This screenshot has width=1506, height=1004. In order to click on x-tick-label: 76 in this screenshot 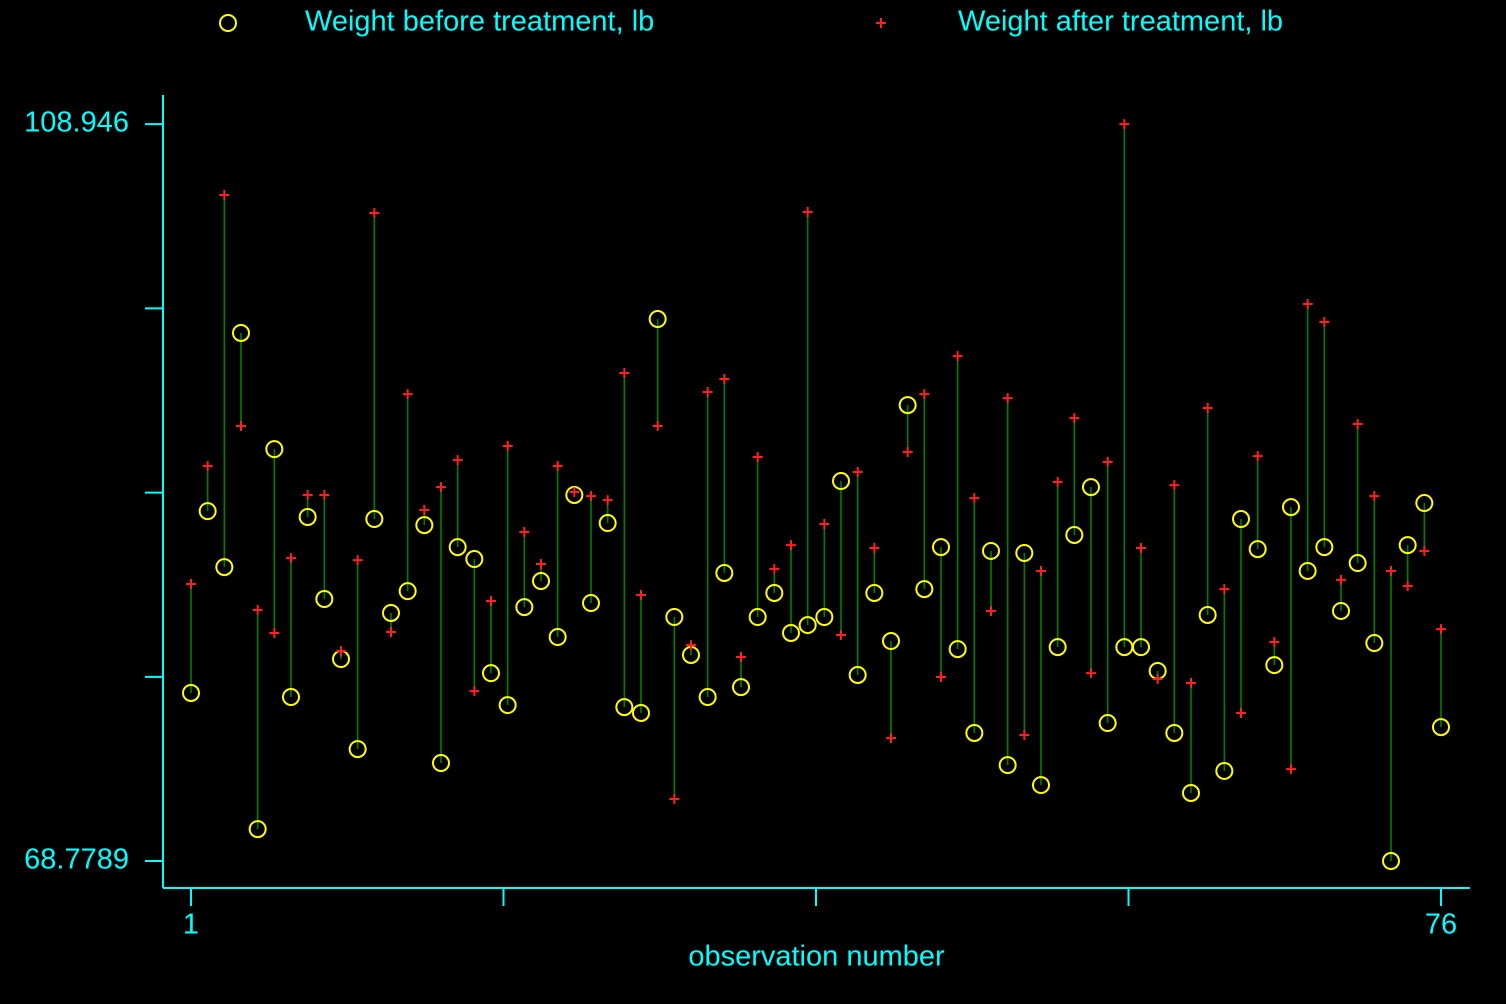, I will do `click(1441, 925)`.